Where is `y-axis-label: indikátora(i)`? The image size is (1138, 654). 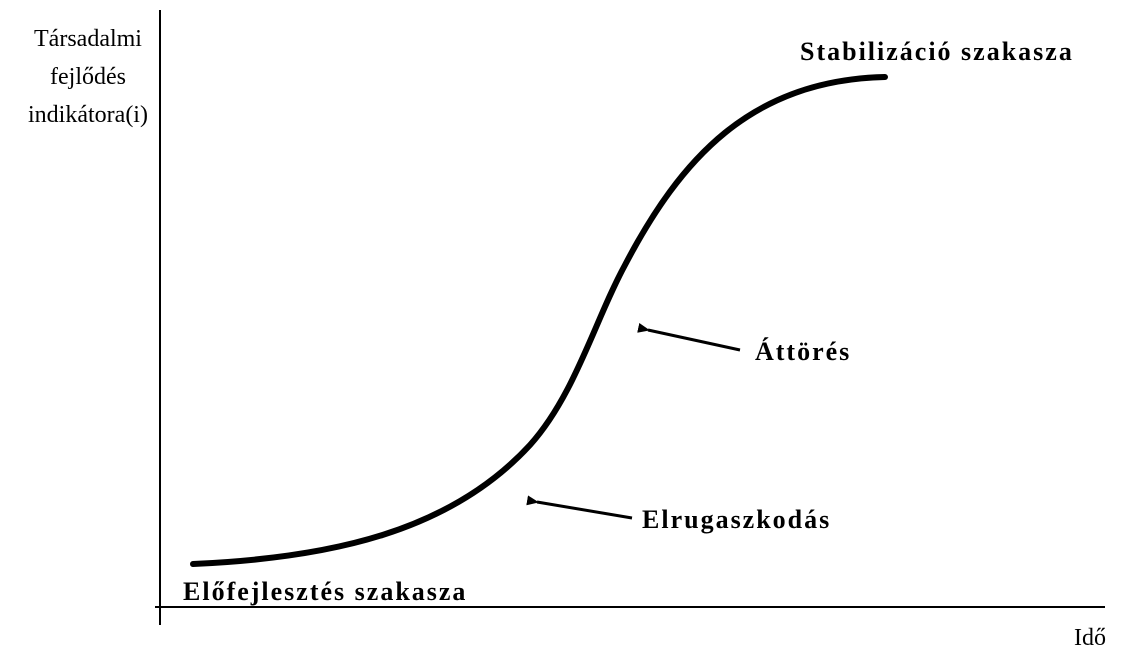
y-axis-label: indikátora(i) is located at coordinates (88, 115).